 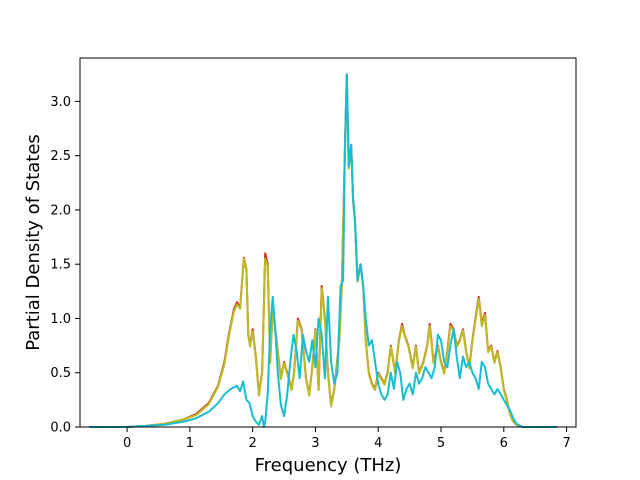 What do you see at coordinates (378, 443) in the screenshot?
I see `x-tick-label: 4` at bounding box center [378, 443].